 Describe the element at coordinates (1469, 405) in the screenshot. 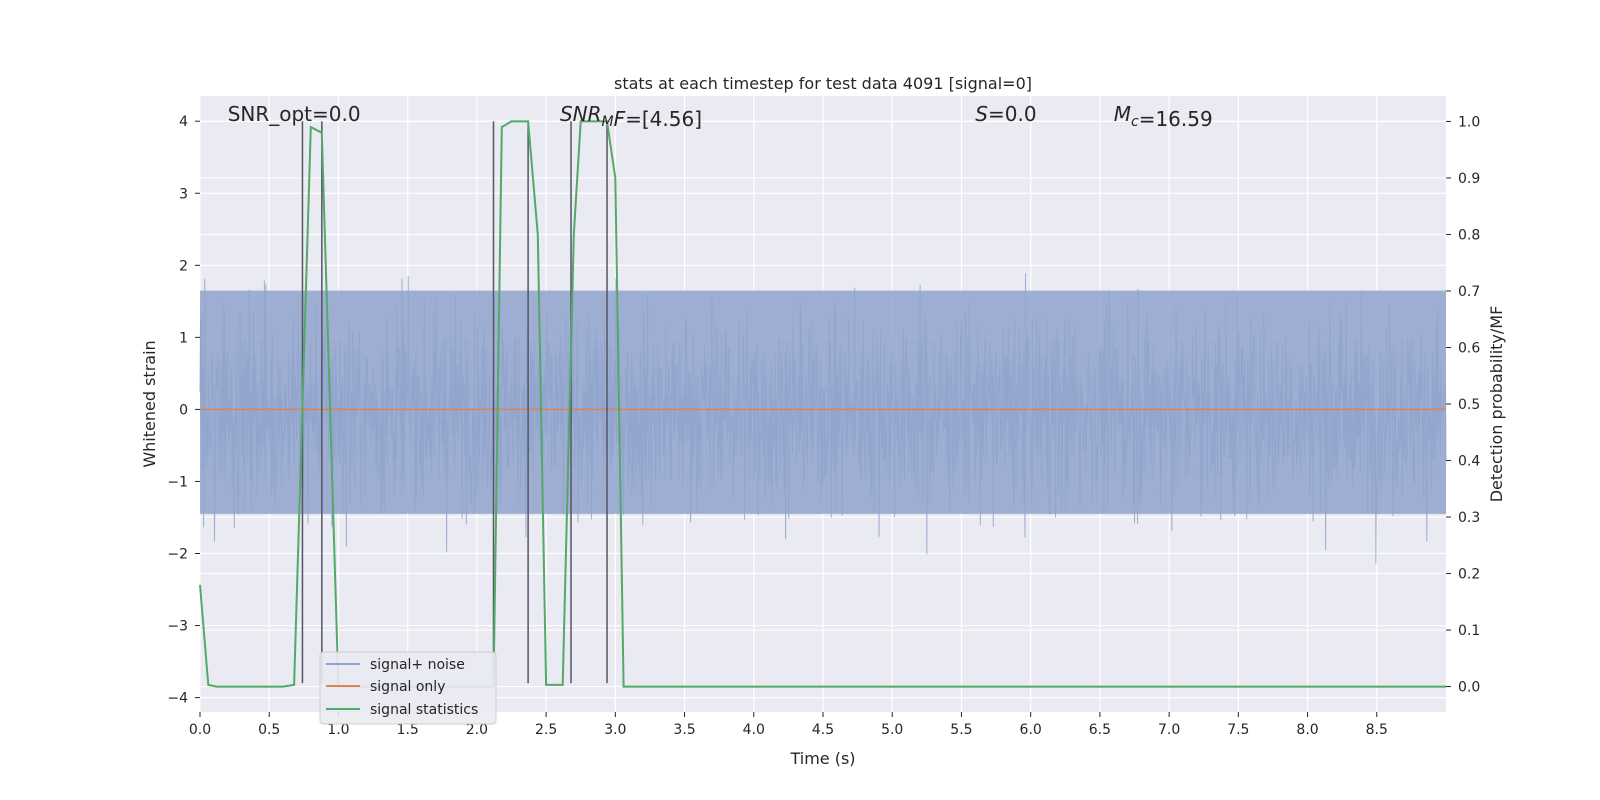

I see `right-tick-label: 0.5` at that location.